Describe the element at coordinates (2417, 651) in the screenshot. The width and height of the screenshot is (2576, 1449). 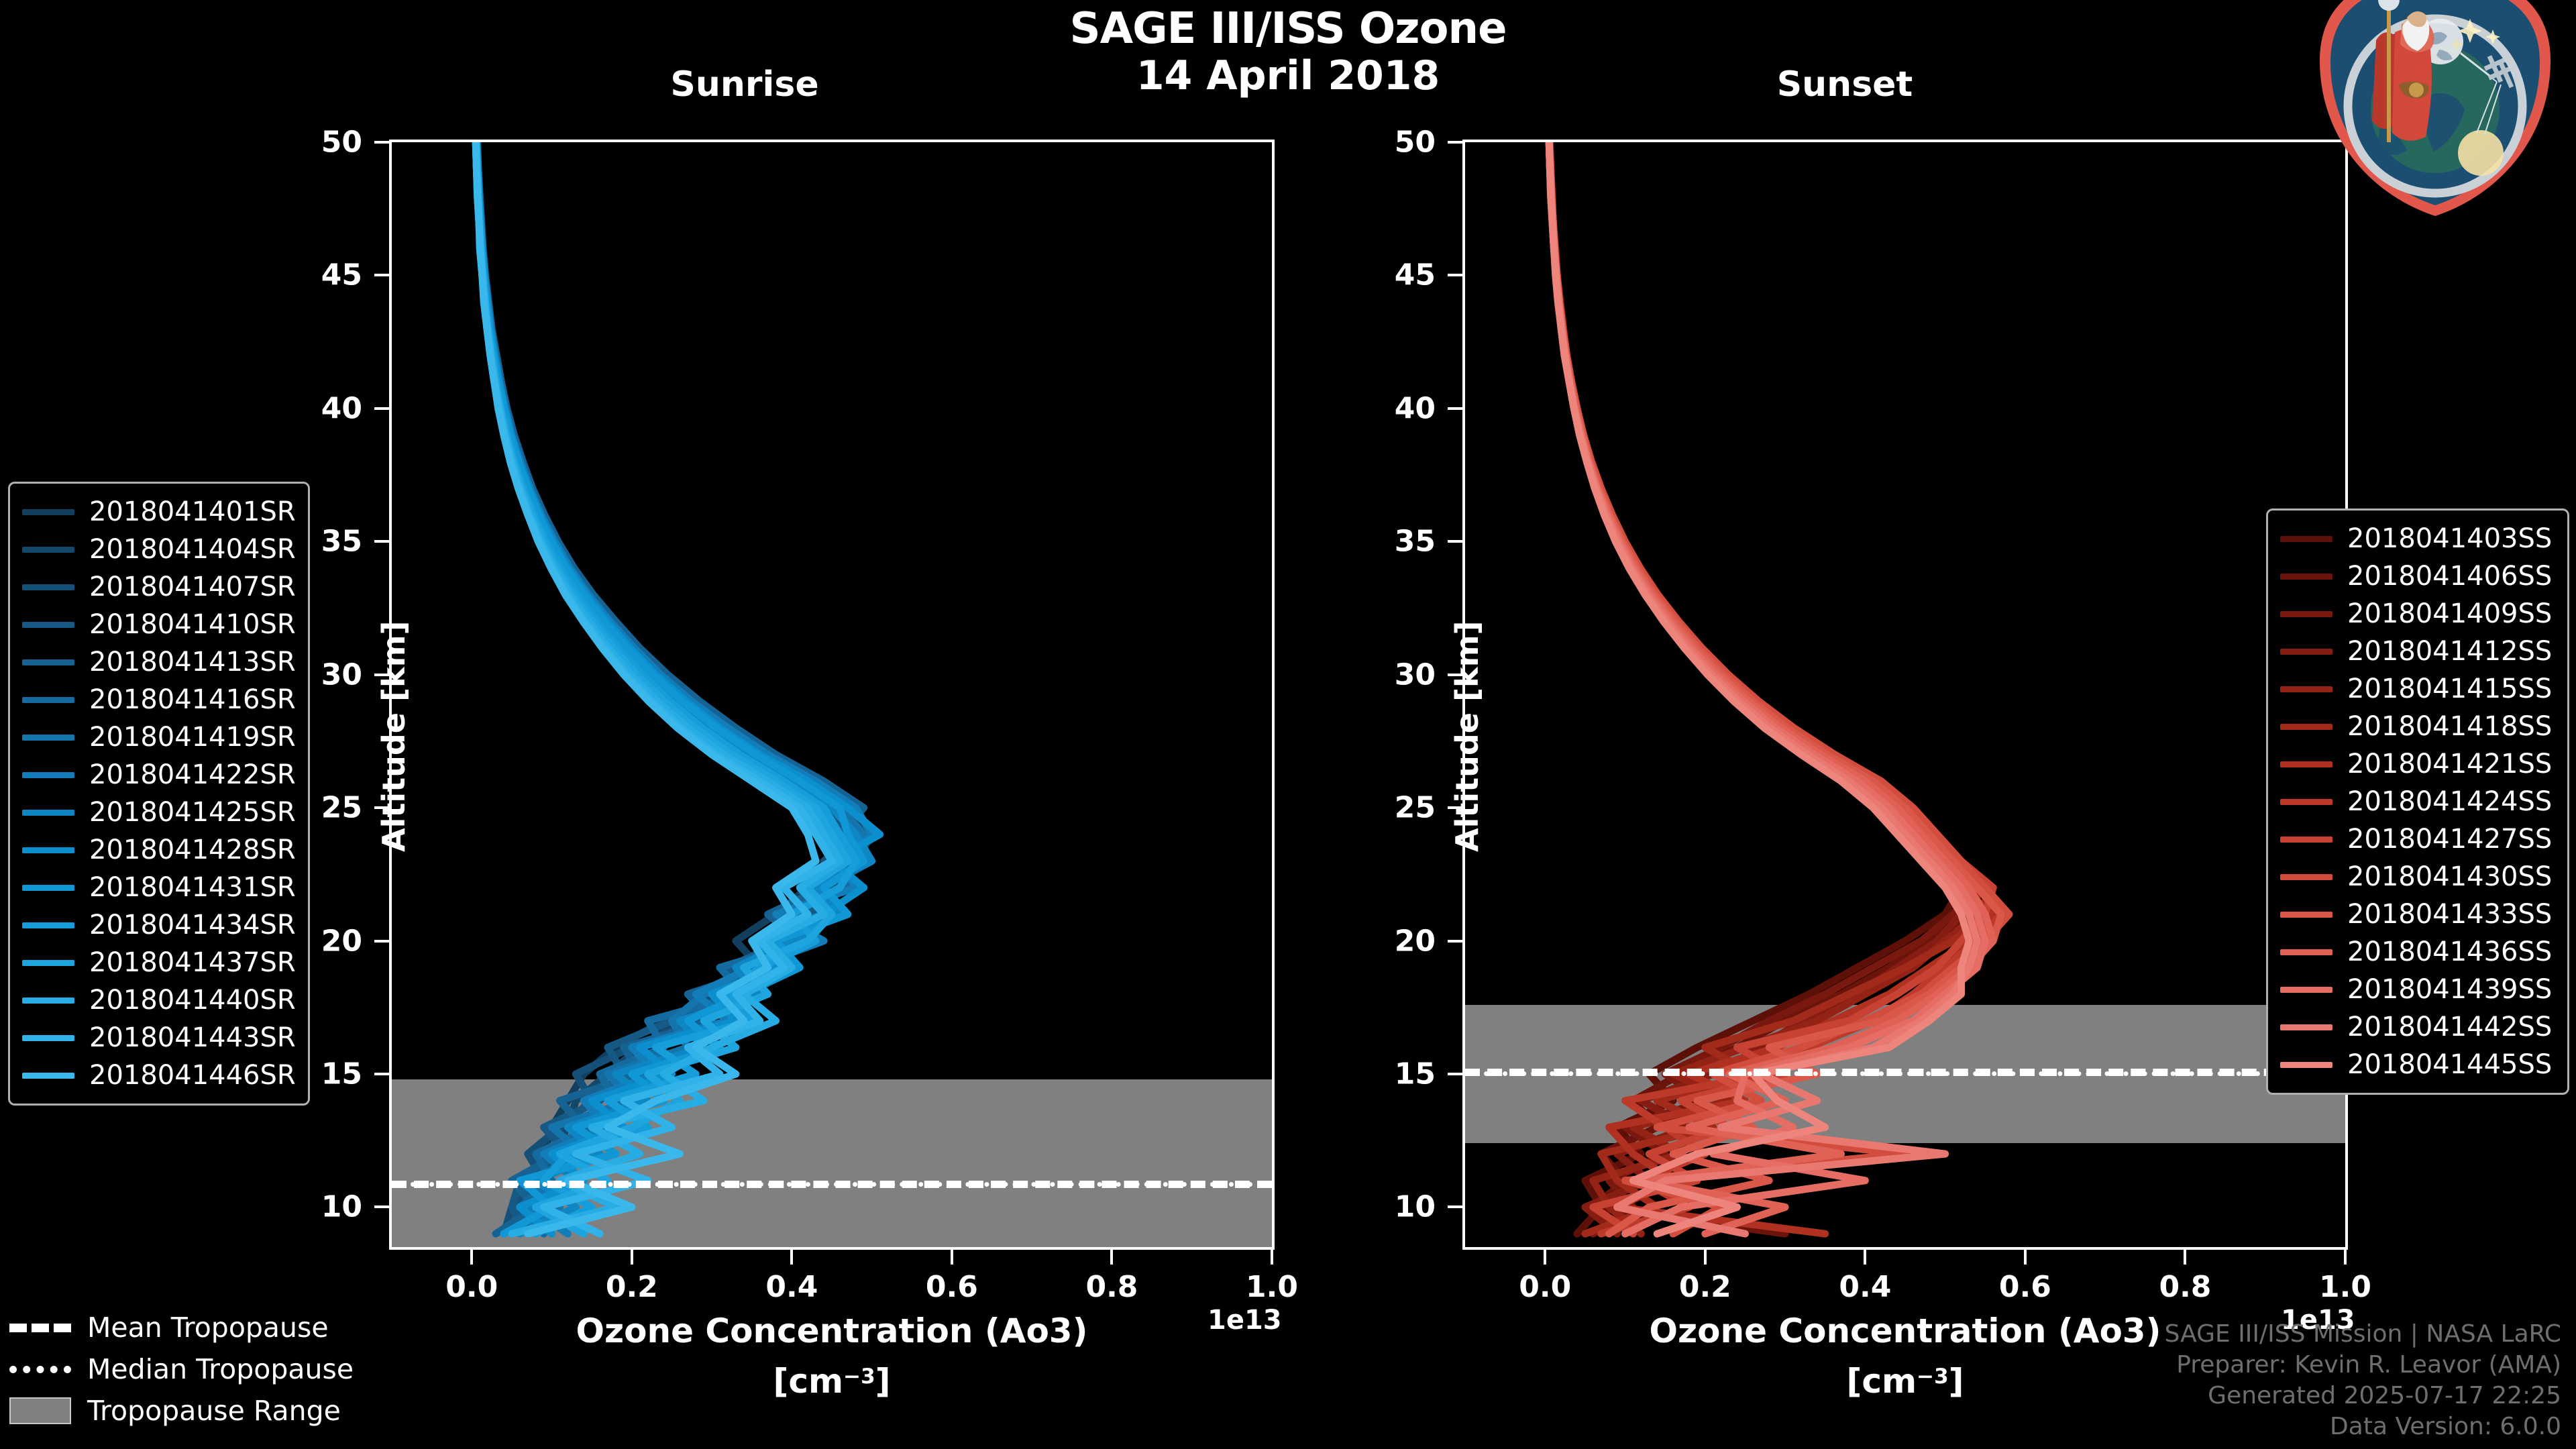
I see `legend-item-sunset-event: 2018041412SS` at that location.